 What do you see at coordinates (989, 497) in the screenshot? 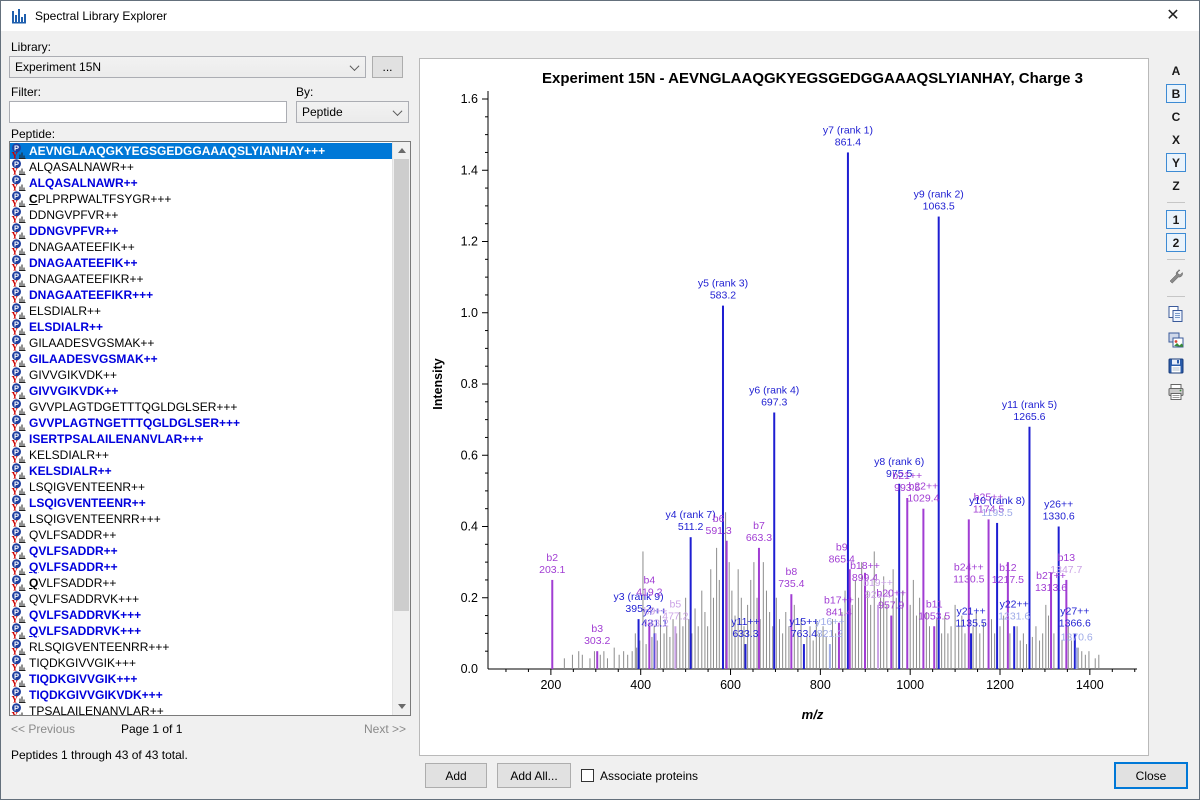
I see `svg-text: b25++` at bounding box center [989, 497].